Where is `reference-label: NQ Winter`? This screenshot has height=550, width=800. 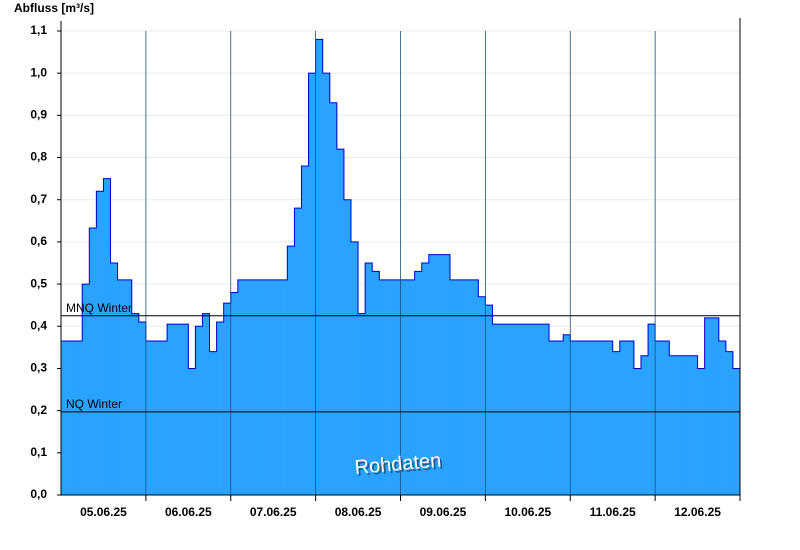
reference-label: NQ Winter is located at coordinates (94, 404).